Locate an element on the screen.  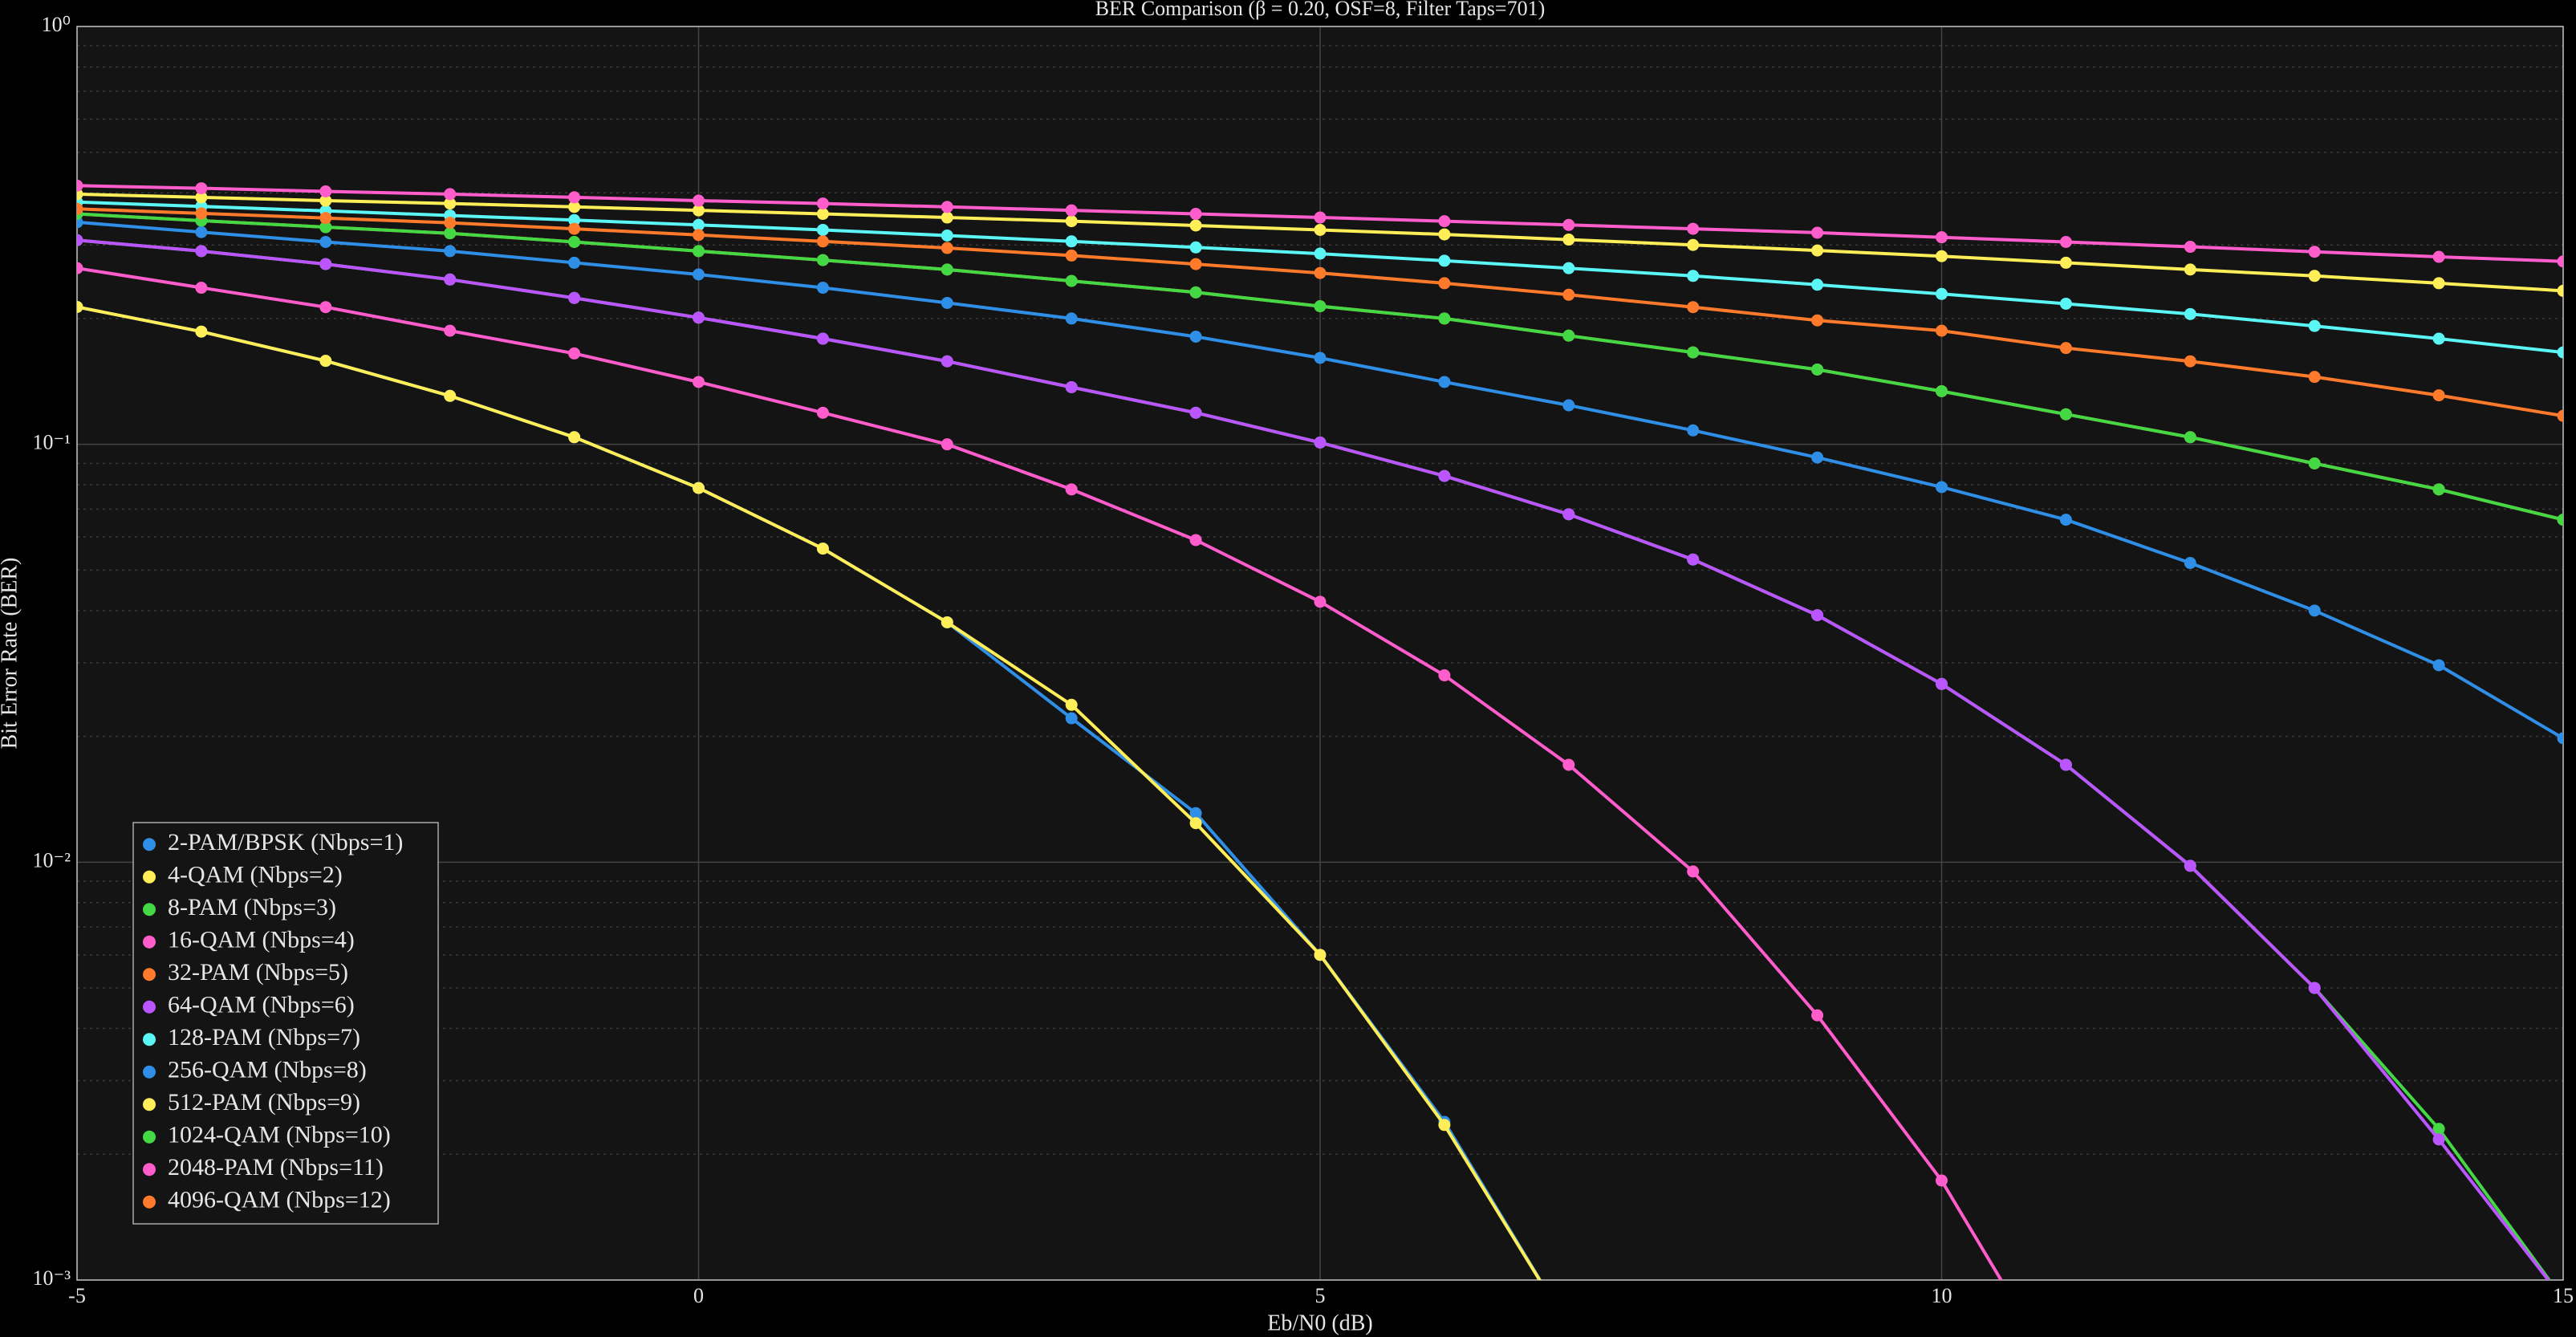
x-axis-label: Eb/N0 (dB) is located at coordinates (1319, 1323).